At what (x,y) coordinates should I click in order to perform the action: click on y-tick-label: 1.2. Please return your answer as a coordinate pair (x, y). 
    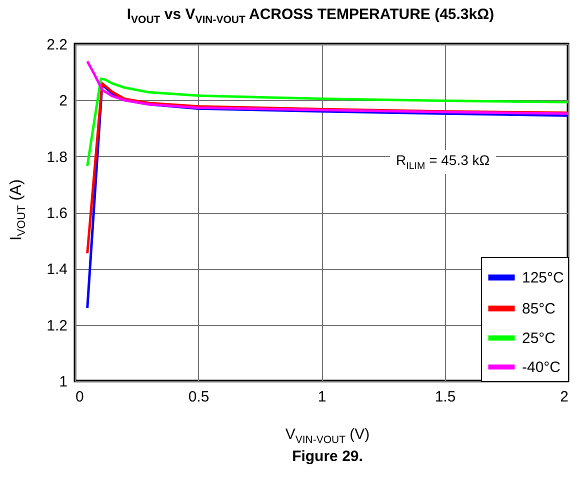
    Looking at the image, I should click on (57, 325).